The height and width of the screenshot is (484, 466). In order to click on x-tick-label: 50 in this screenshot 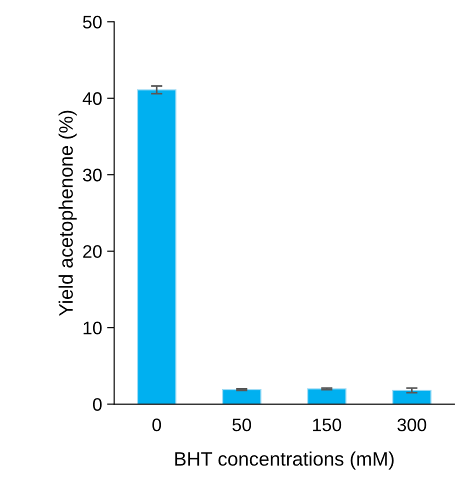, I will do `click(242, 425)`.